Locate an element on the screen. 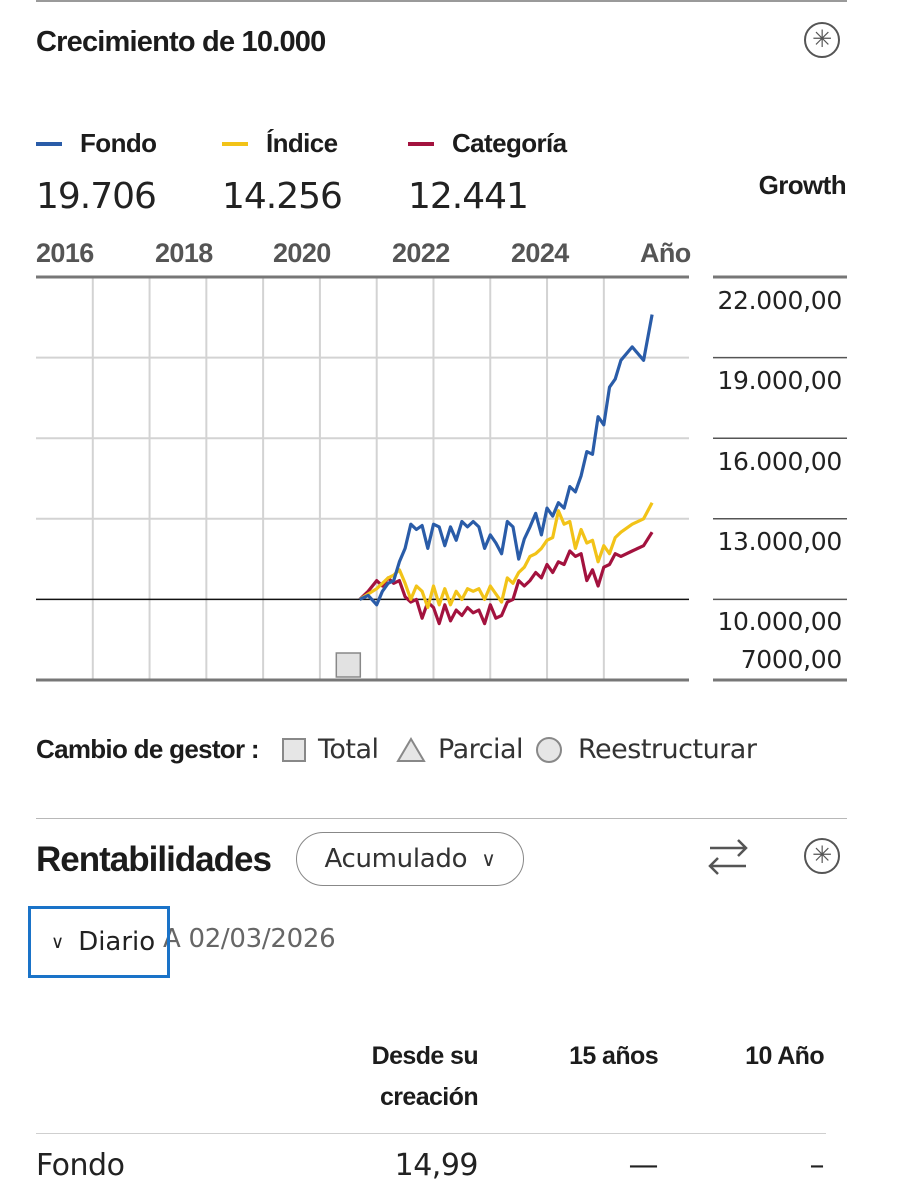 The image size is (899, 1200). x-tick-label: 2022 is located at coordinates (421, 253).